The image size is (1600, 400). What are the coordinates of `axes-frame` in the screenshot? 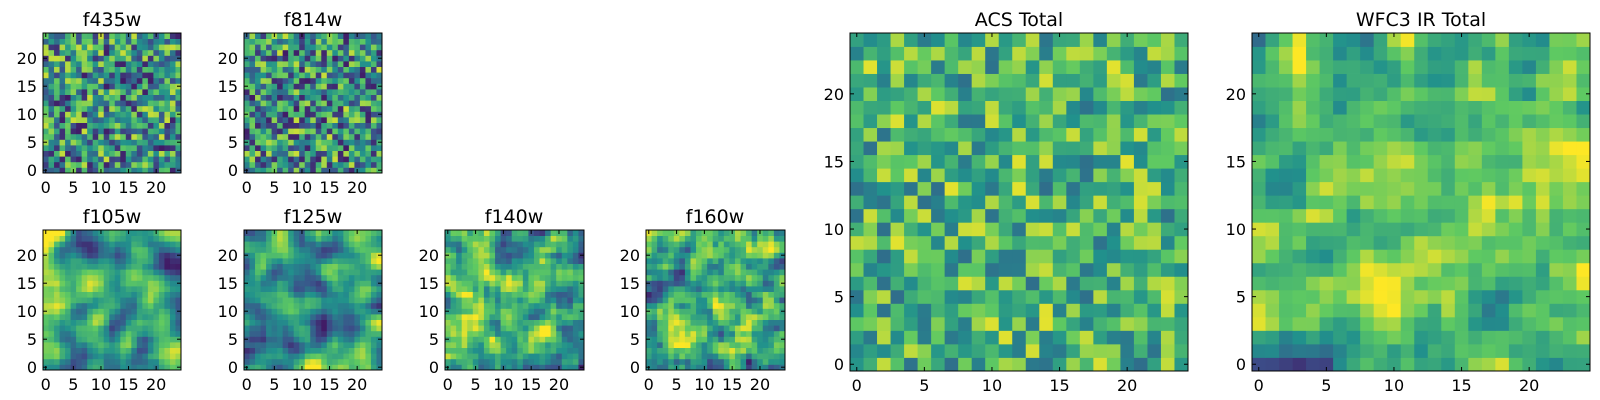 It's located at (313, 300).